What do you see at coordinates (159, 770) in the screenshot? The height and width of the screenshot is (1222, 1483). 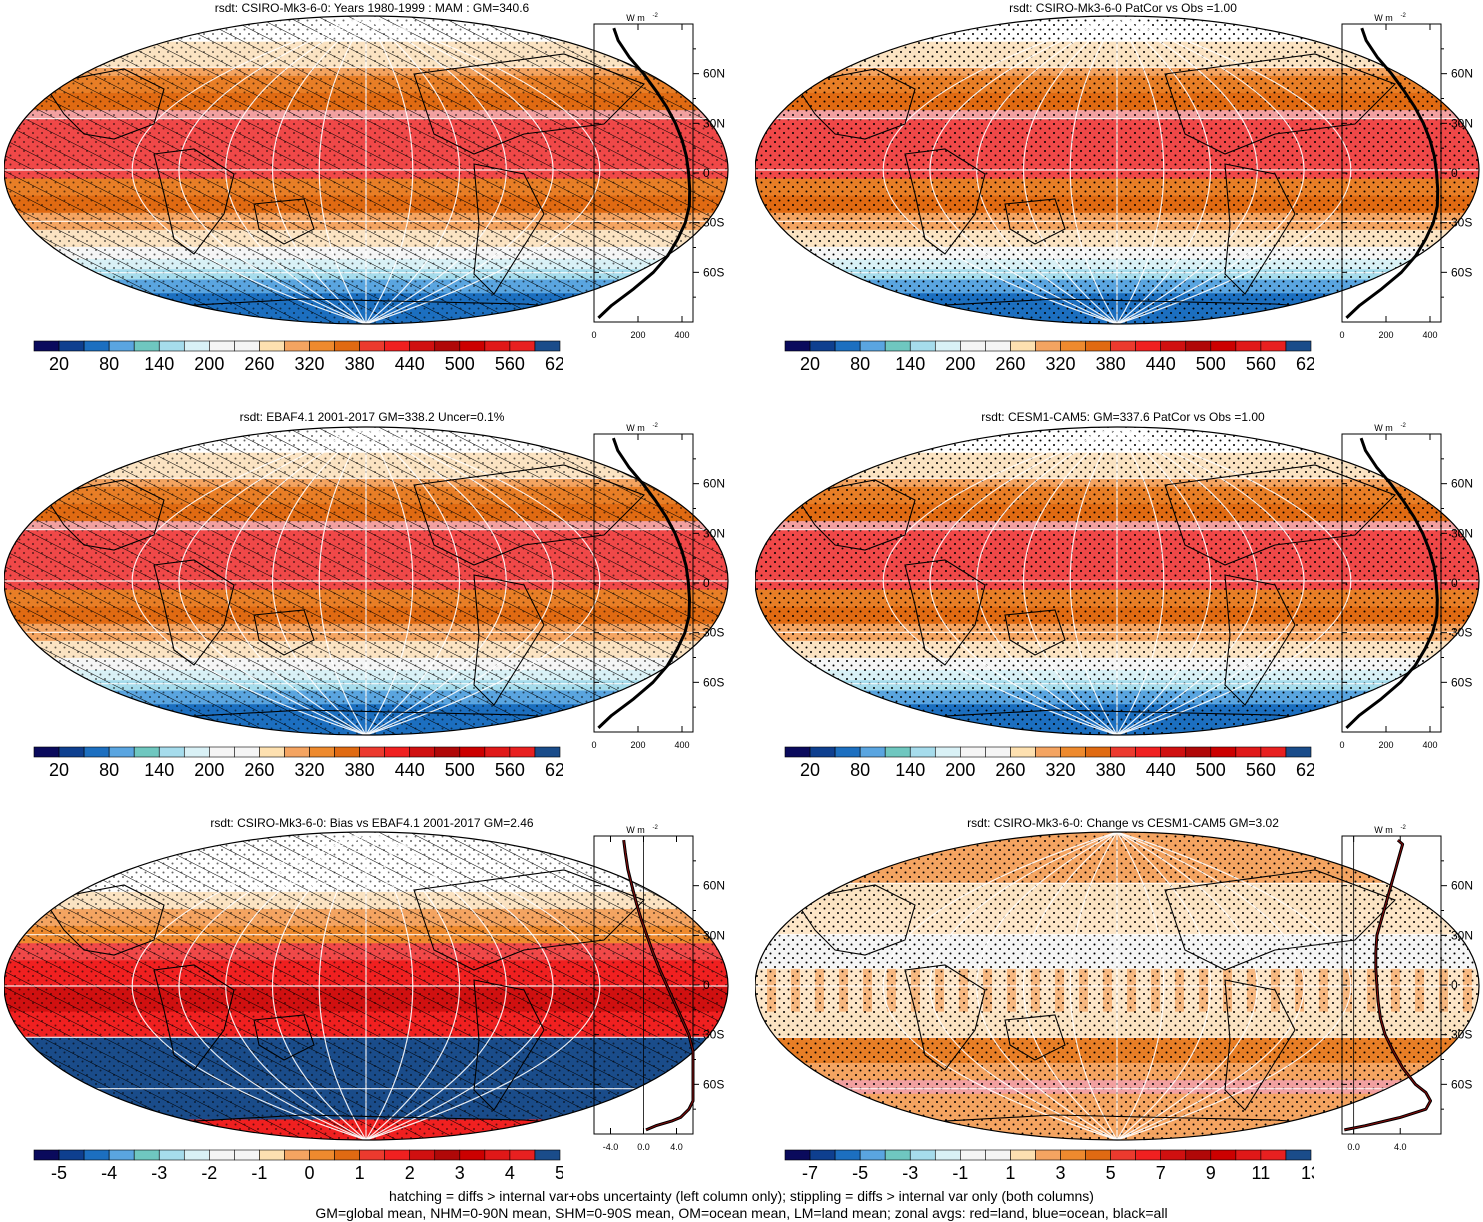 I see `colorbar-label: 140` at bounding box center [159, 770].